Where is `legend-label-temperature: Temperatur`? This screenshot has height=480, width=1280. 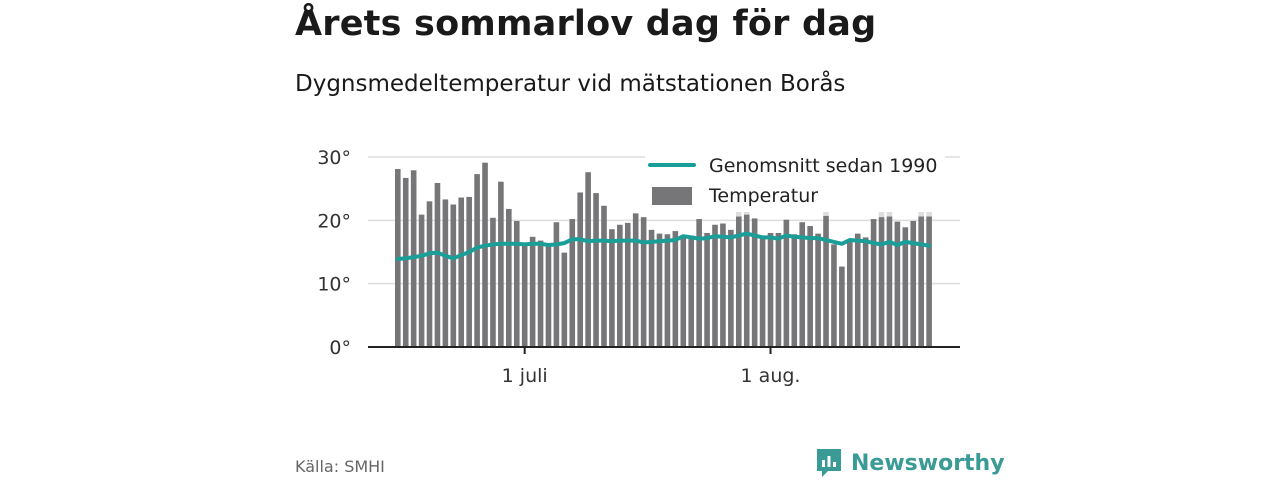
legend-label-temperature: Temperatur is located at coordinates (763, 196).